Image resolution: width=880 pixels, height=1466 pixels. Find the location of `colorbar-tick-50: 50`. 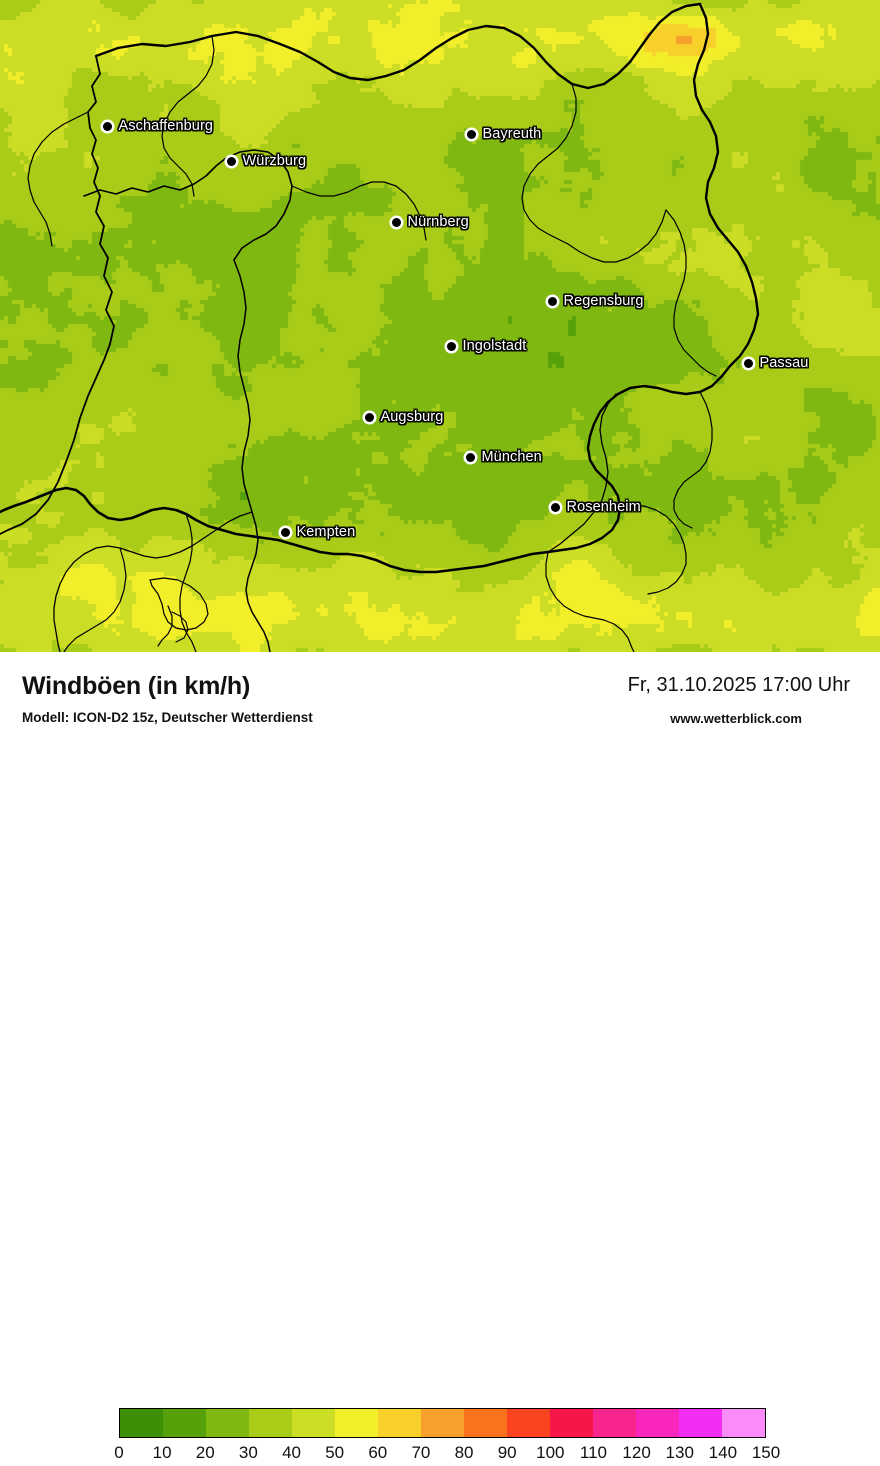

colorbar-tick-50: 50 is located at coordinates (335, 1452).